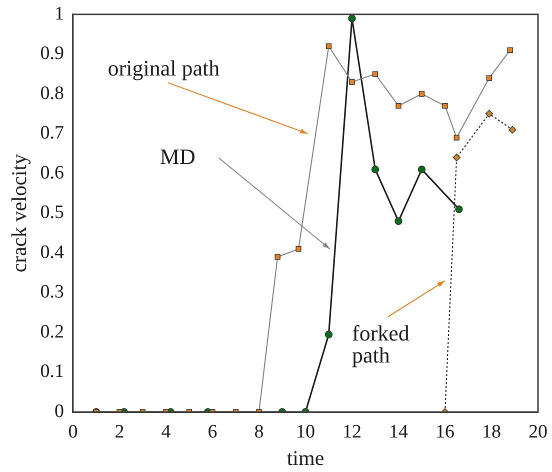 The height and width of the screenshot is (472, 552). Describe the element at coordinates (52, 53) in the screenshot. I see `y-tick-label: 0.9` at that location.